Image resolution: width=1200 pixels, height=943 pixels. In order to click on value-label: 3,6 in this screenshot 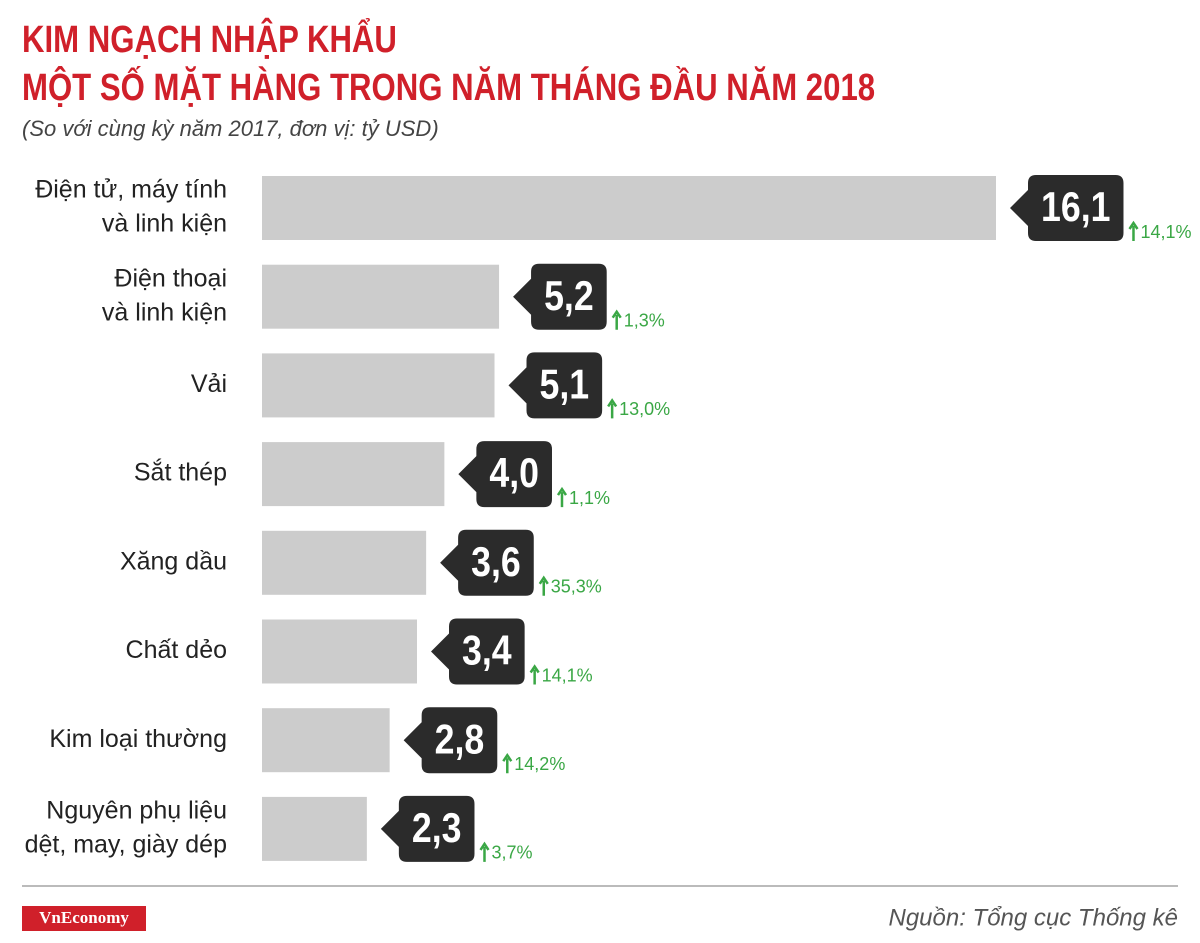, I will do `click(496, 562)`.